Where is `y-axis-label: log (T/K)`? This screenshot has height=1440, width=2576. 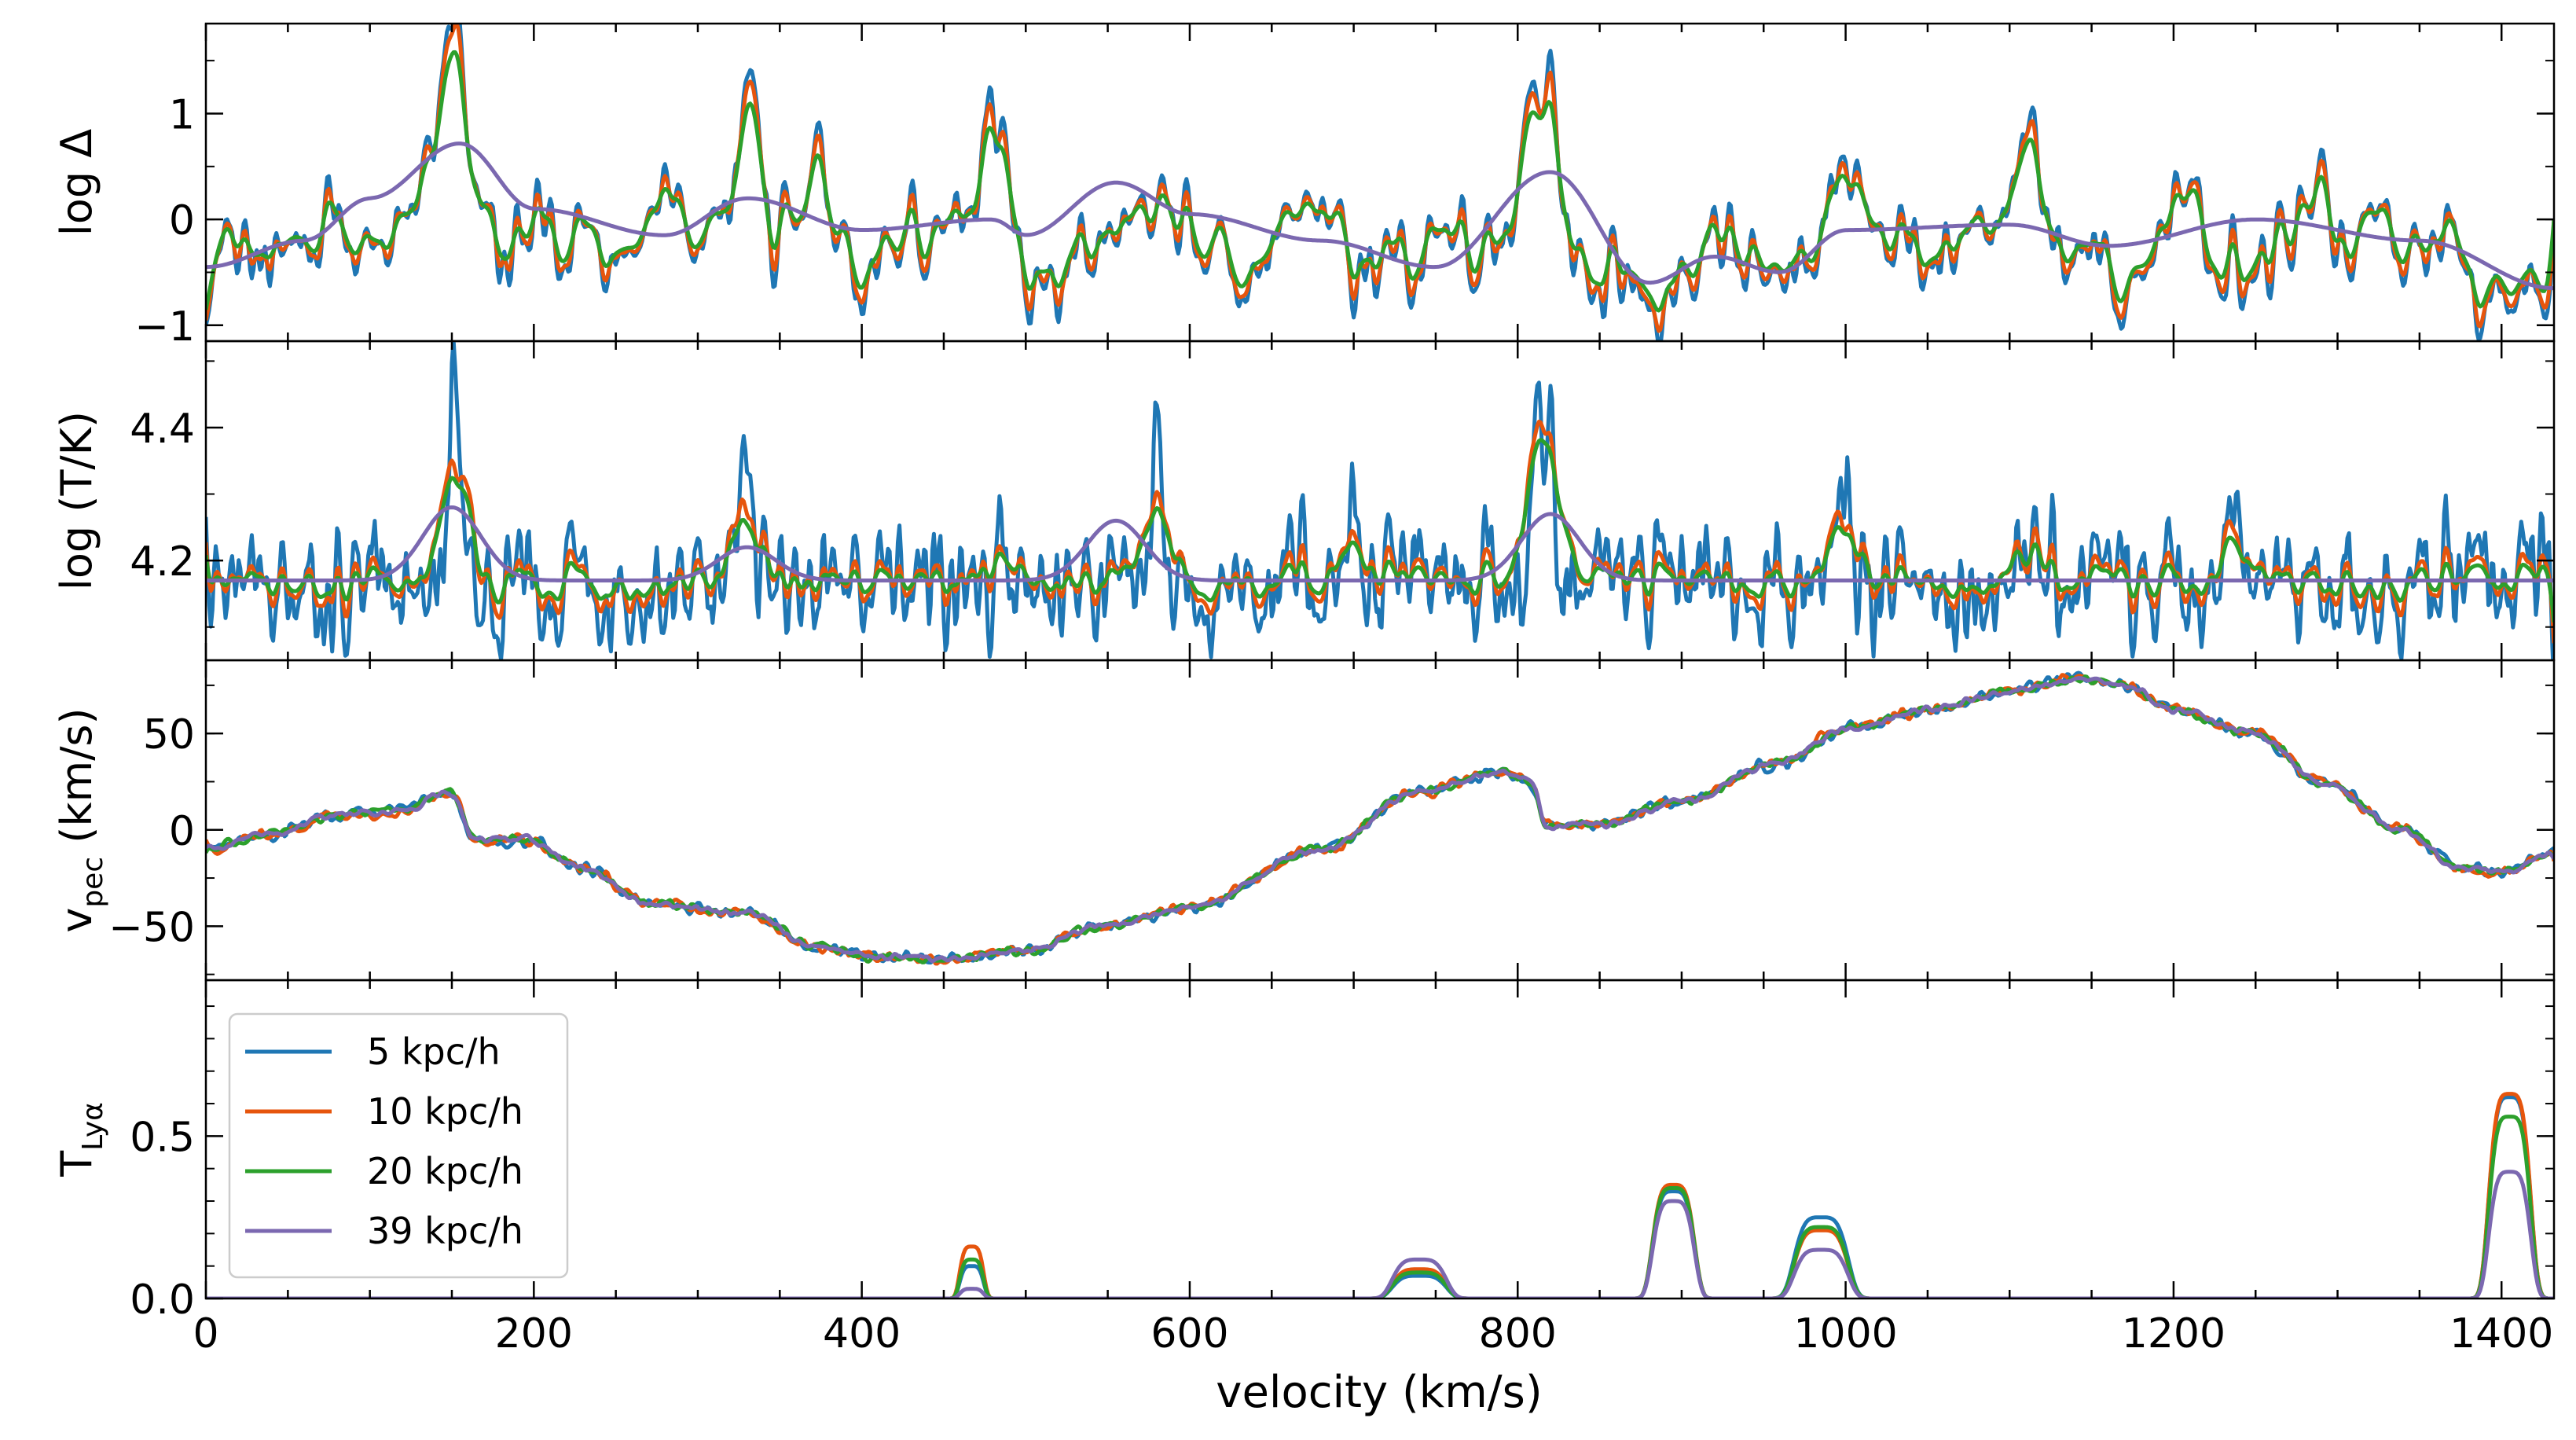 y-axis-label: log (T/K) is located at coordinates (76, 500).